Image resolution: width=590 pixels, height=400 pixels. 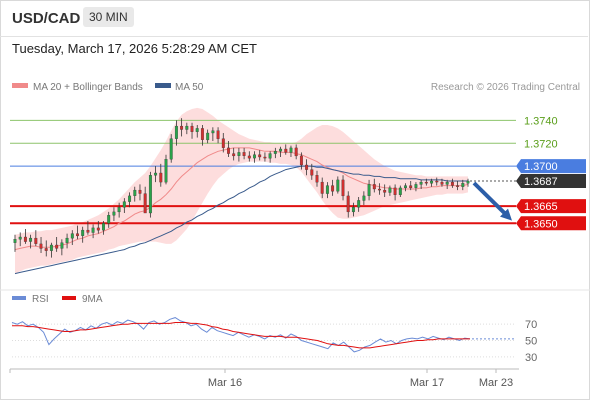 I want to click on timeframe-button: 30 MIN, so click(x=108, y=17).